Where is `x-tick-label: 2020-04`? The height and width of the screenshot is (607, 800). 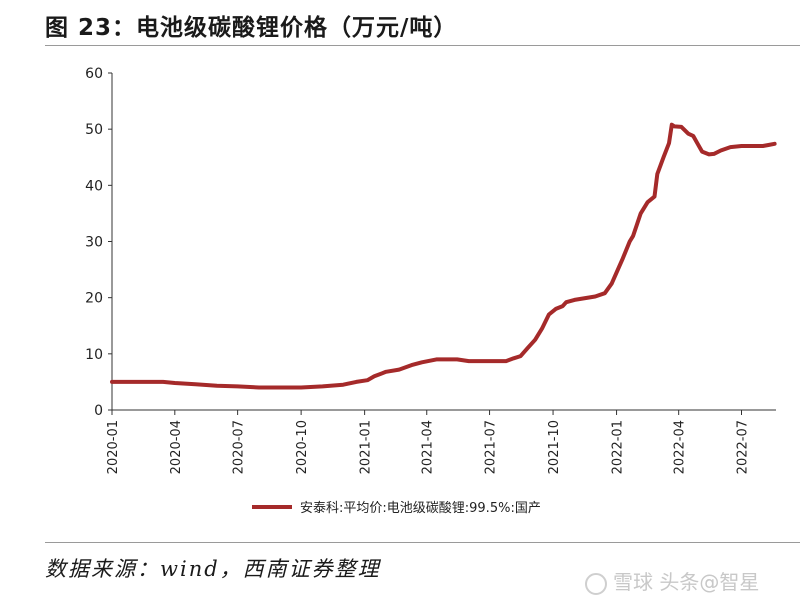
x-tick-label: 2020-04 is located at coordinates (176, 447).